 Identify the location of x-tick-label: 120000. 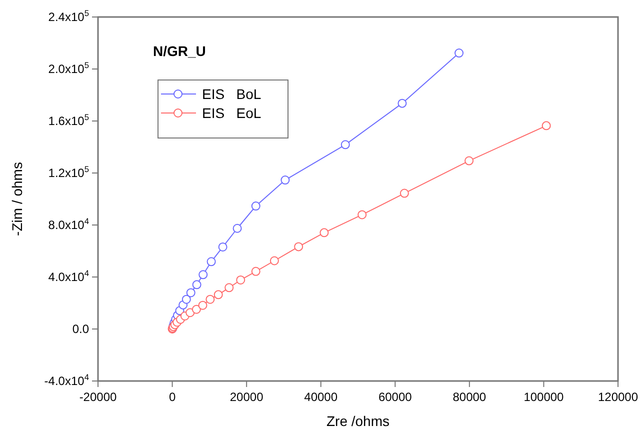
(618, 397).